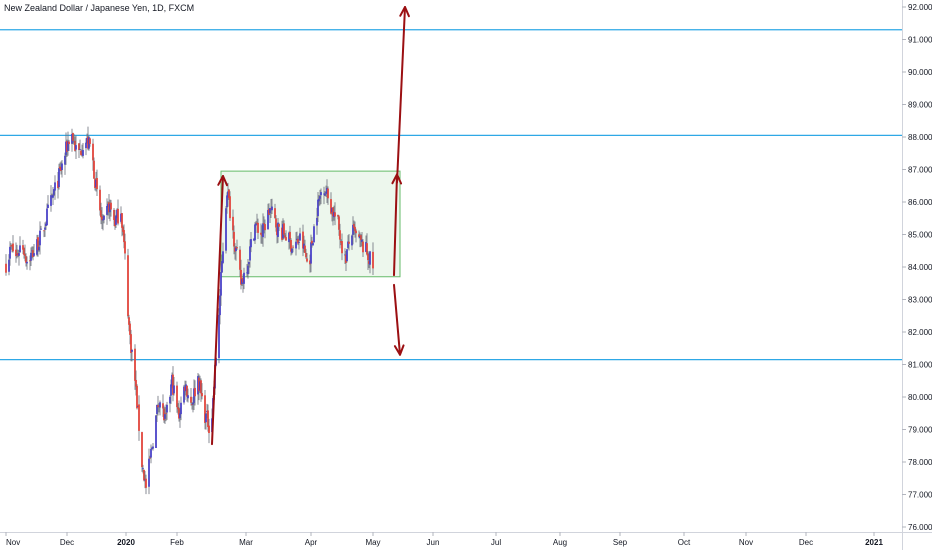 Image resolution: width=932 pixels, height=555 pixels. Describe the element at coordinates (67, 542) in the screenshot. I see `x-tick-label: Dec` at that location.